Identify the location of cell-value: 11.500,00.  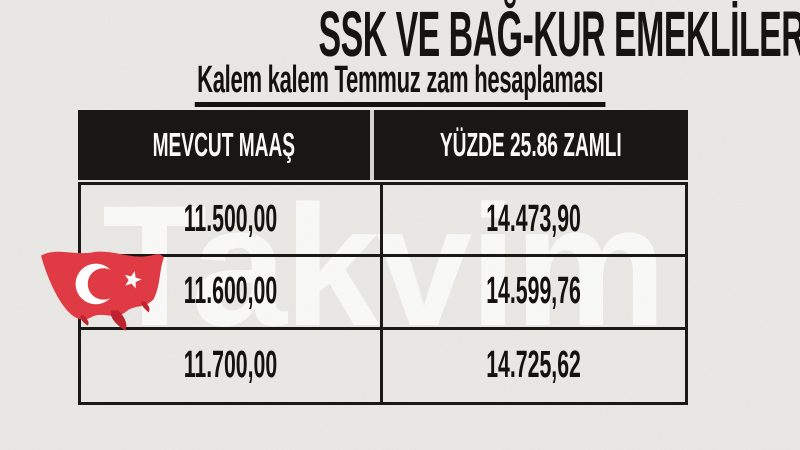
(230, 219).